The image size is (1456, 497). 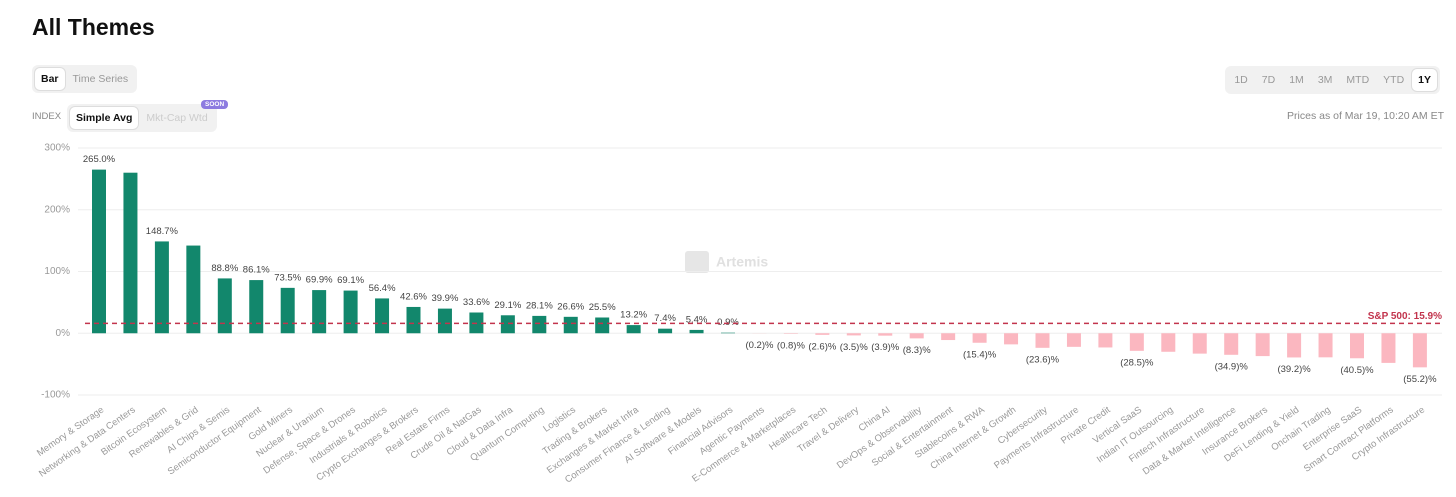 What do you see at coordinates (1241, 80) in the screenshot?
I see `timeframe-option: 1D` at bounding box center [1241, 80].